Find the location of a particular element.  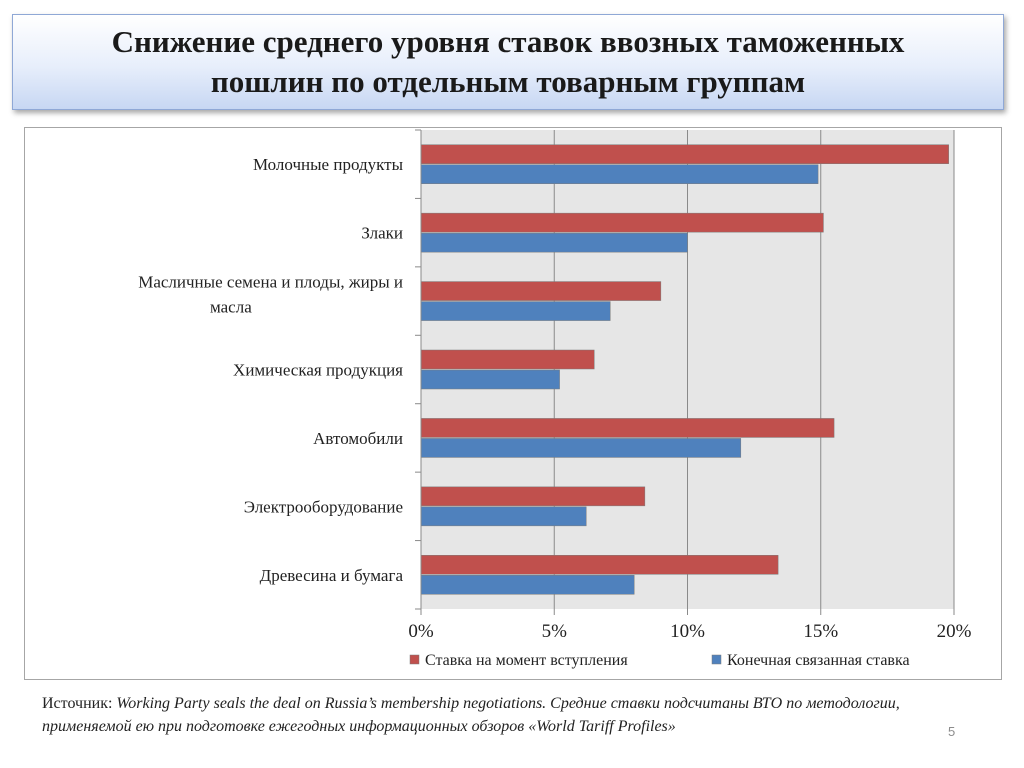

page-number: 5 is located at coordinates (952, 731).